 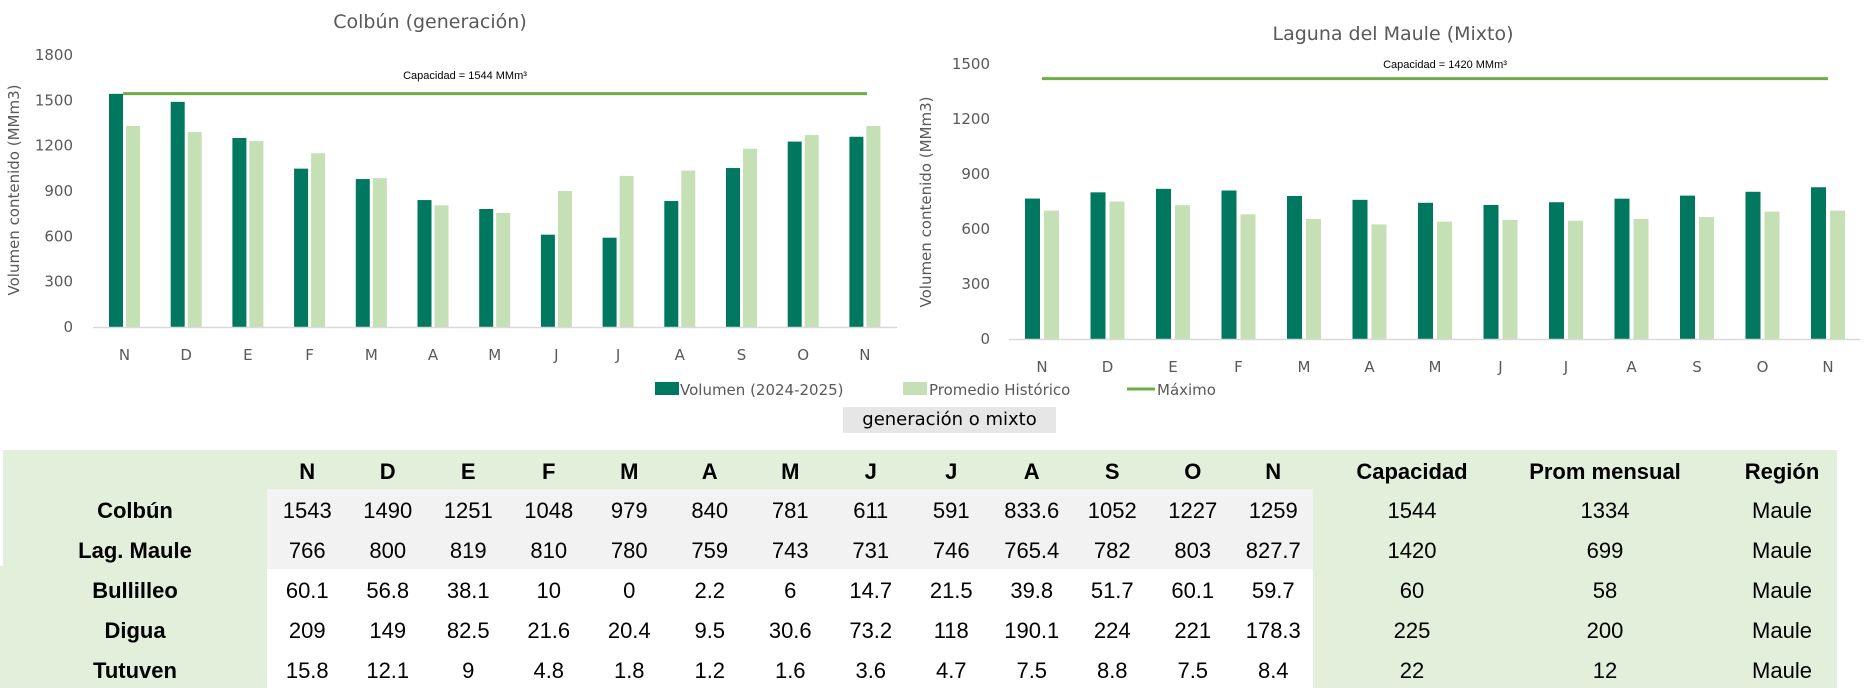 I want to click on column-header: Región, so click(x=1782, y=471).